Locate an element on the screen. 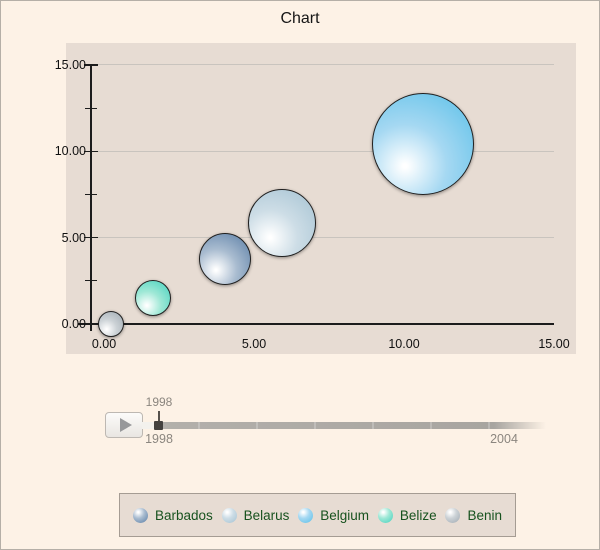 The width and height of the screenshot is (600, 550). legend-item-label: Benin is located at coordinates (484, 515).